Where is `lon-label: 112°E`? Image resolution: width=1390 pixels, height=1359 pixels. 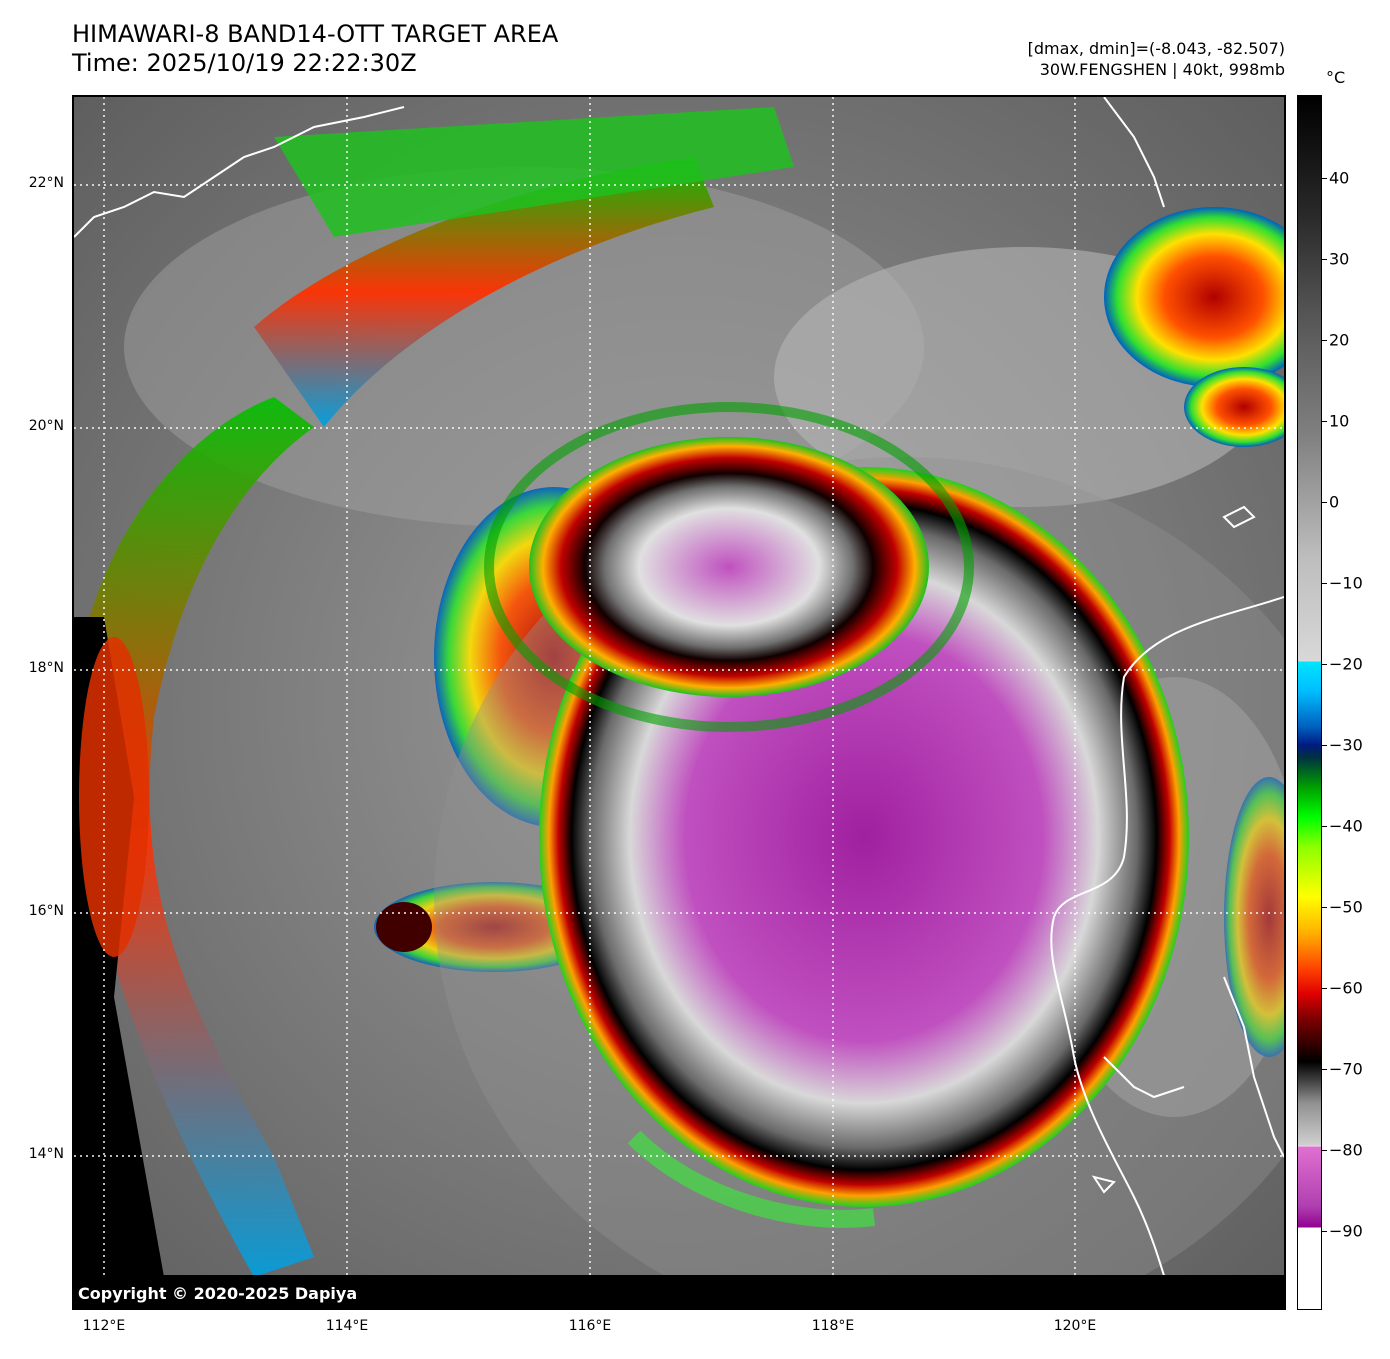 lon-label: 112°E is located at coordinates (104, 1326).